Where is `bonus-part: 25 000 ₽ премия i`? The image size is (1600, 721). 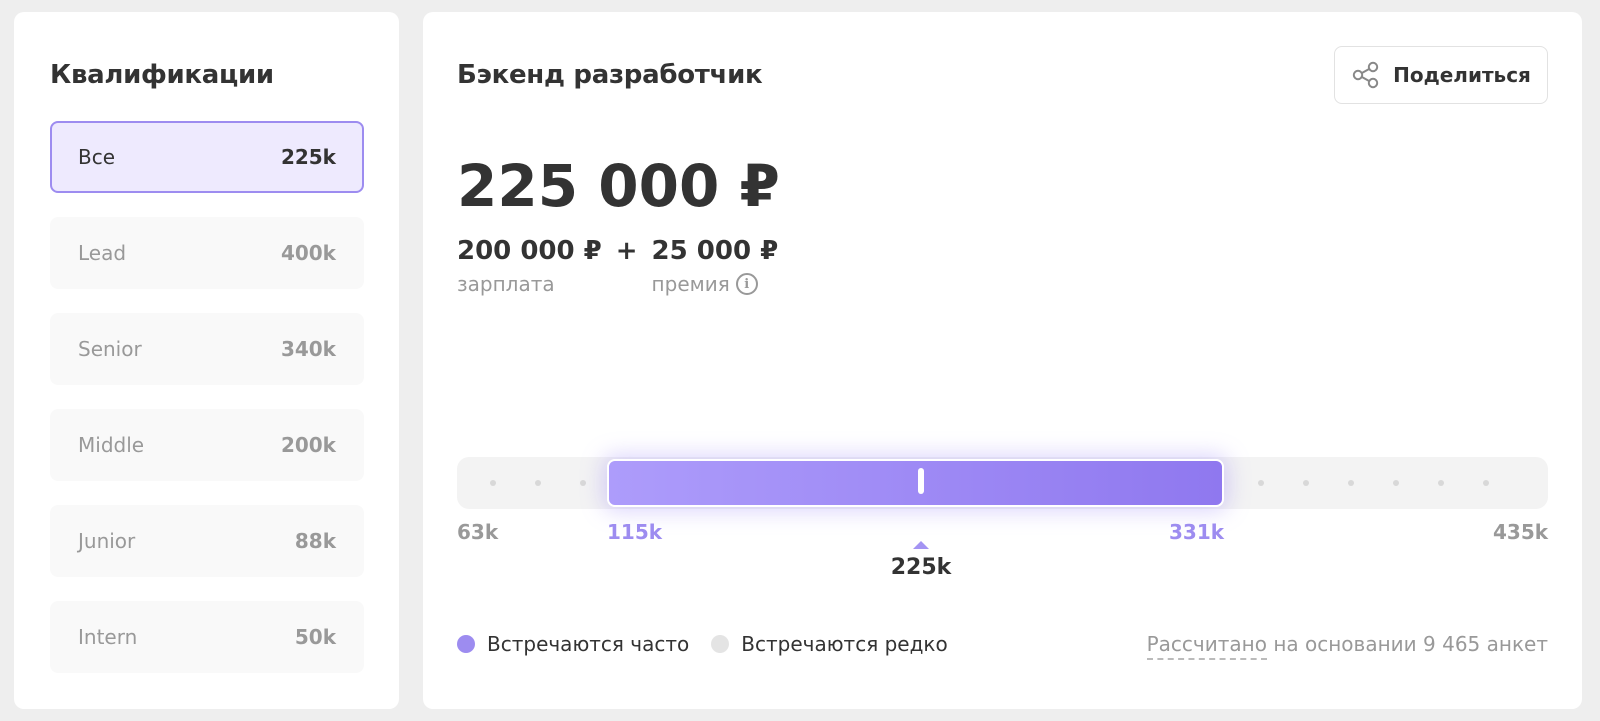 bonus-part: 25 000 ₽ премия i is located at coordinates (715, 266).